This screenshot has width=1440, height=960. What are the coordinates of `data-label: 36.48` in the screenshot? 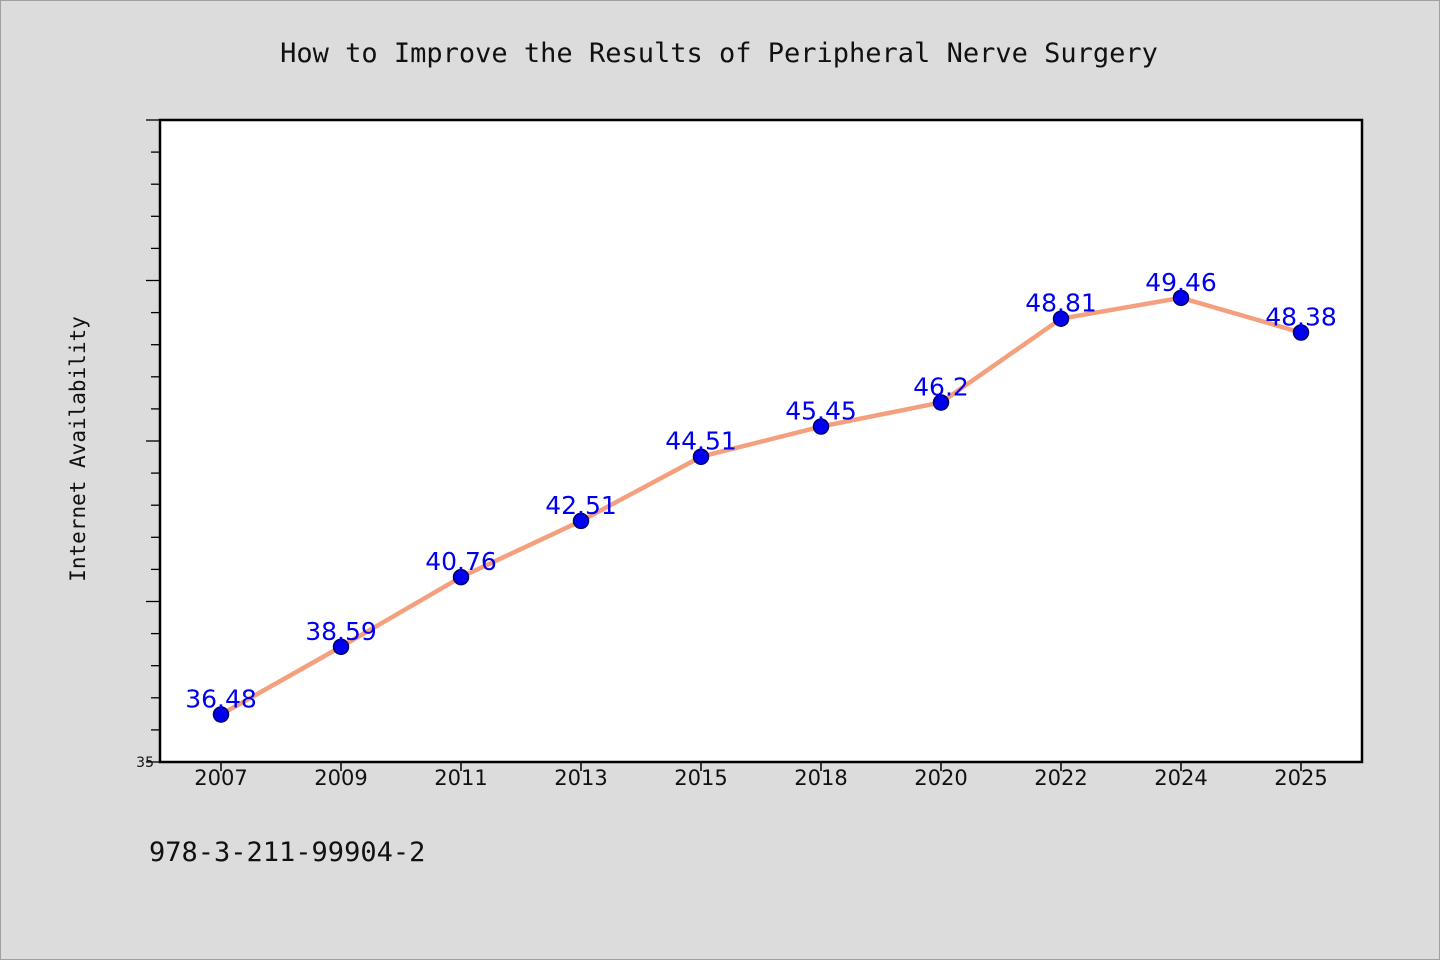 It's located at (221, 698).